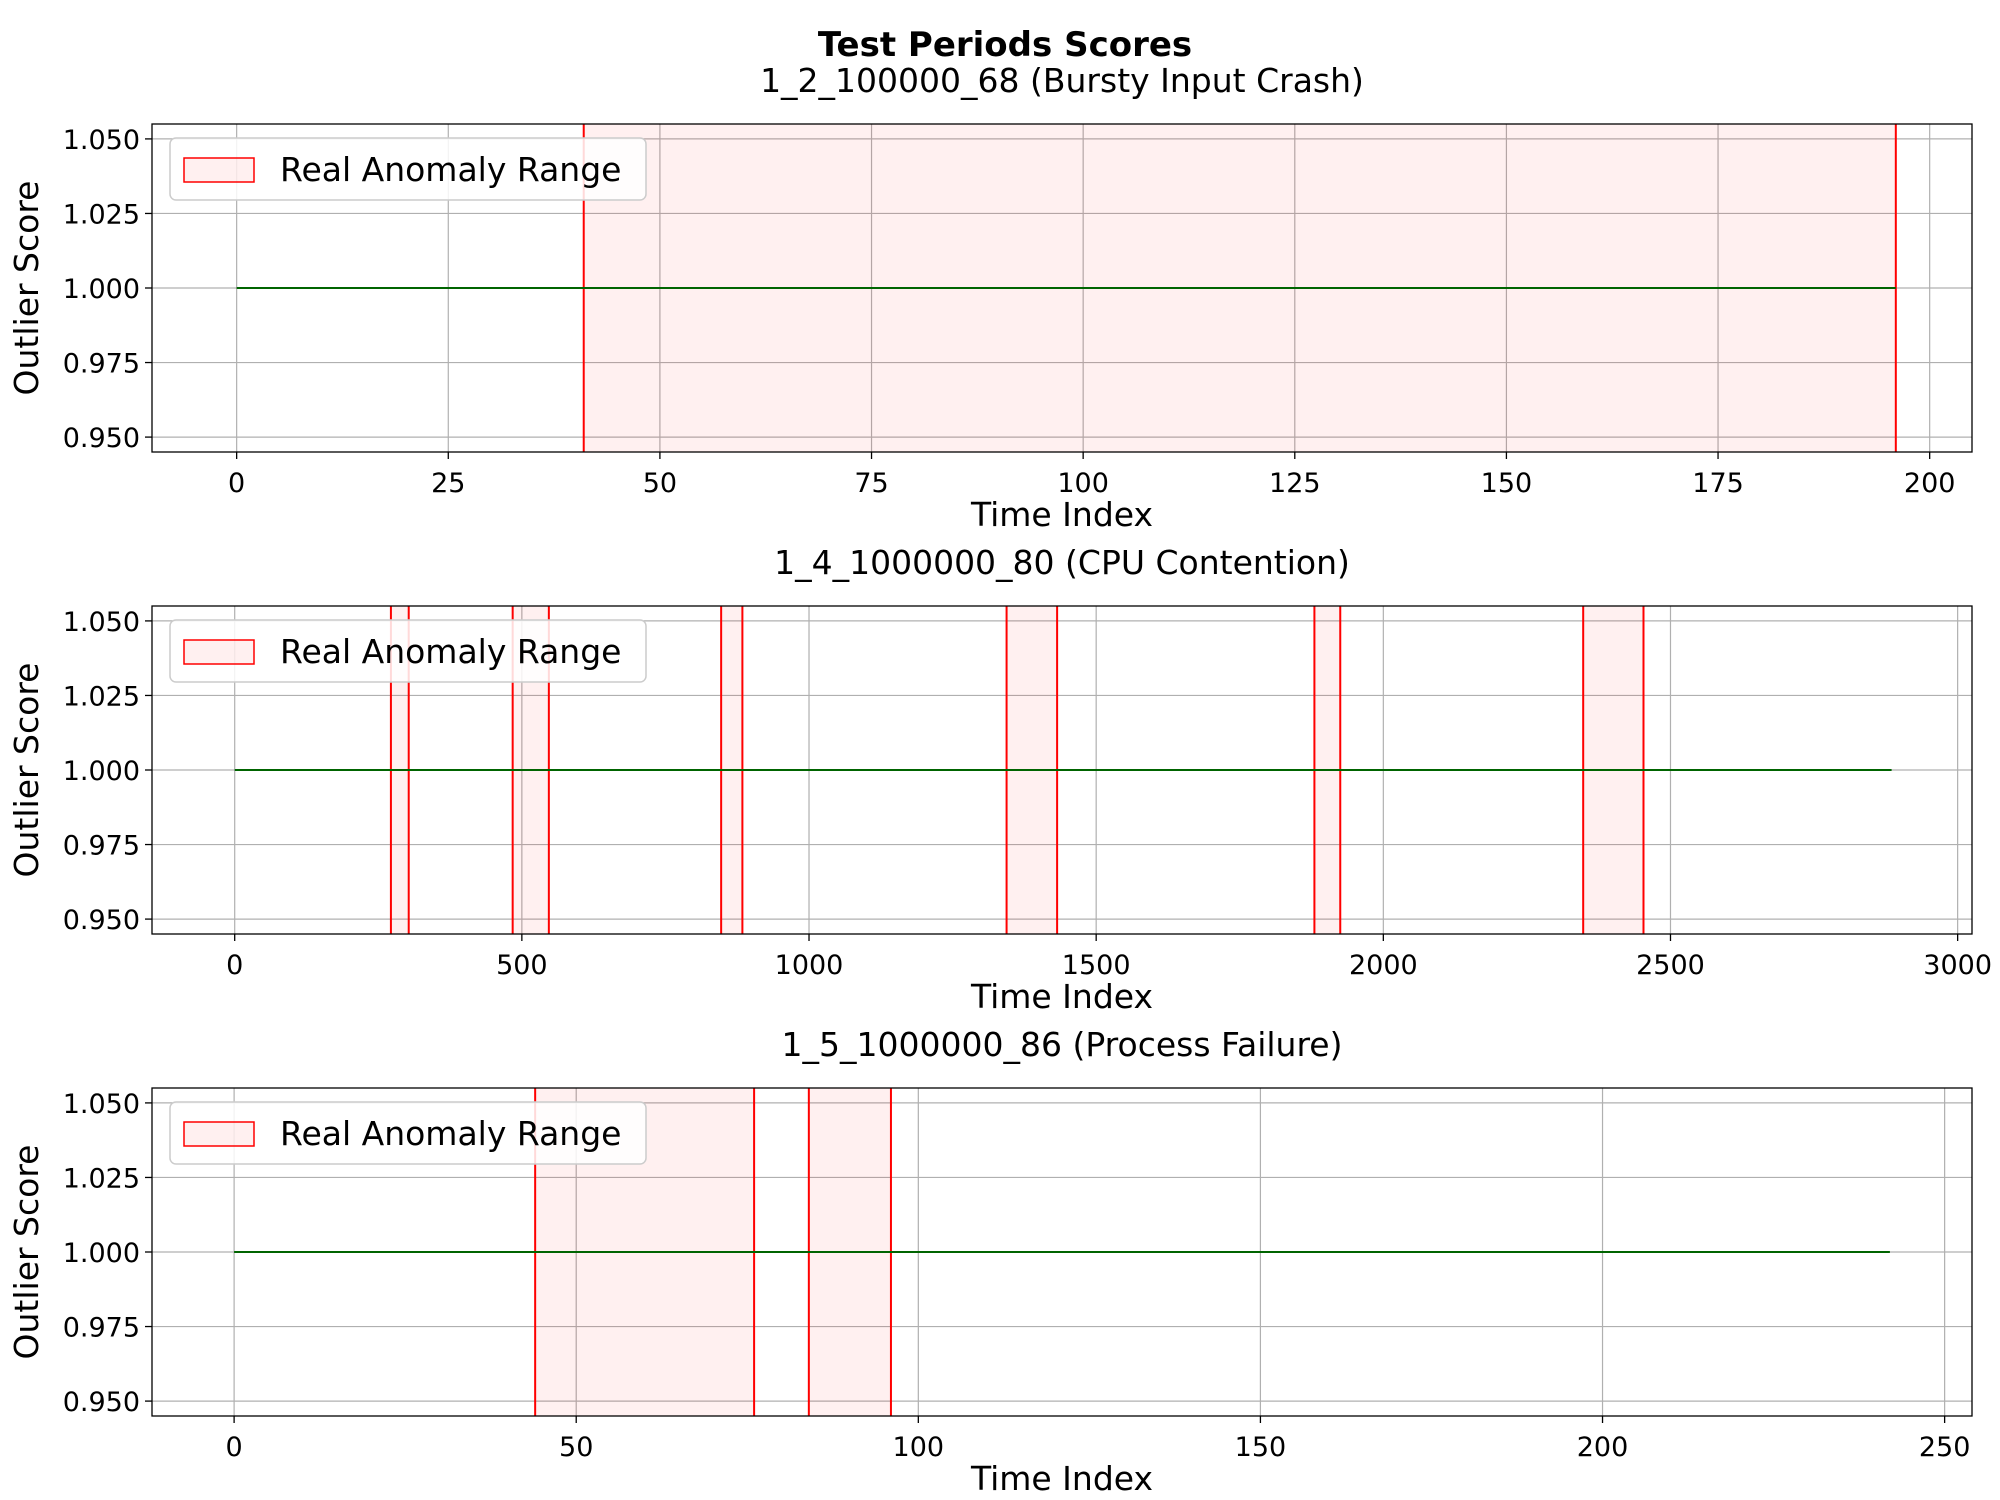 The width and height of the screenshot is (2000, 1500). What do you see at coordinates (522, 965) in the screenshot?
I see `x-tick-label: 500` at bounding box center [522, 965].